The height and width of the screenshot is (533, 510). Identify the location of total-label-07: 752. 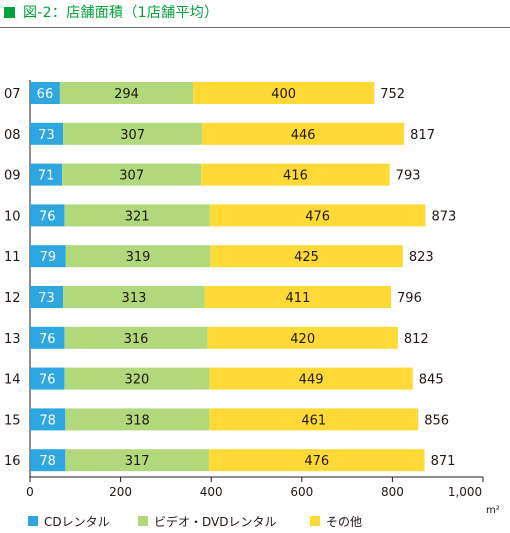
(392, 94).